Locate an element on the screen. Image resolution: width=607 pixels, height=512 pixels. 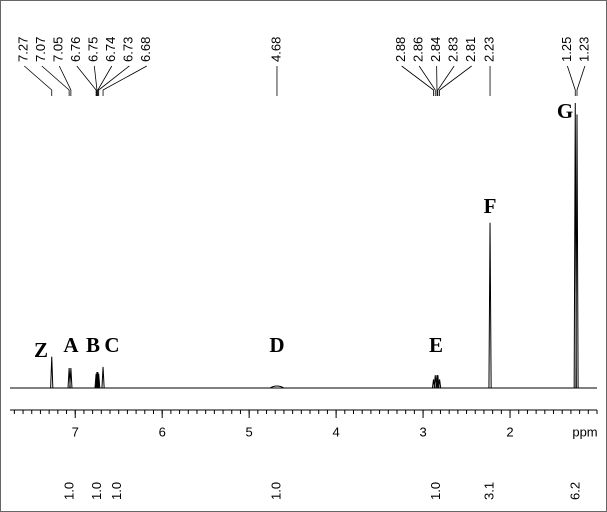
signal-letter: B is located at coordinates (93, 345).